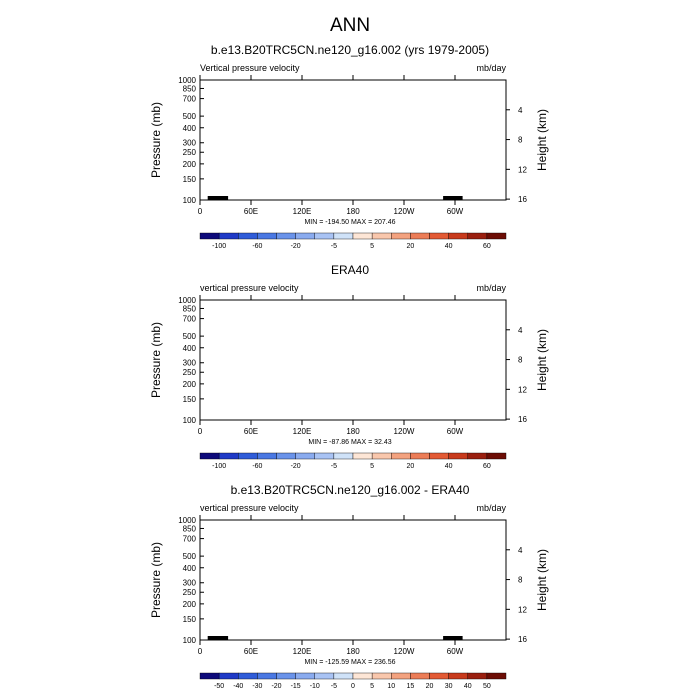 This screenshot has width=700, height=700. I want to click on colorbar-tick-label: -20, so click(296, 246).